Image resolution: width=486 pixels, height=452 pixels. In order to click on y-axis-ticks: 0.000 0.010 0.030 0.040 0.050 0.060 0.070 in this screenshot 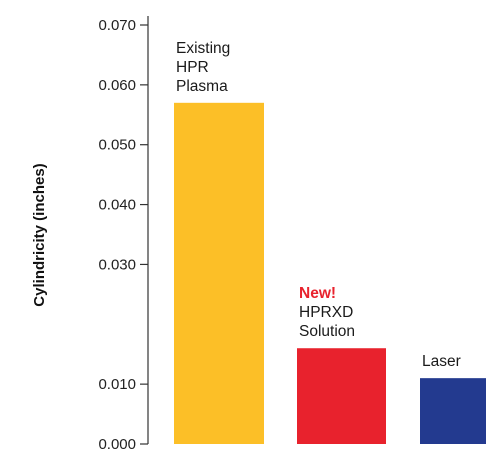, I will do `click(123, 234)`.